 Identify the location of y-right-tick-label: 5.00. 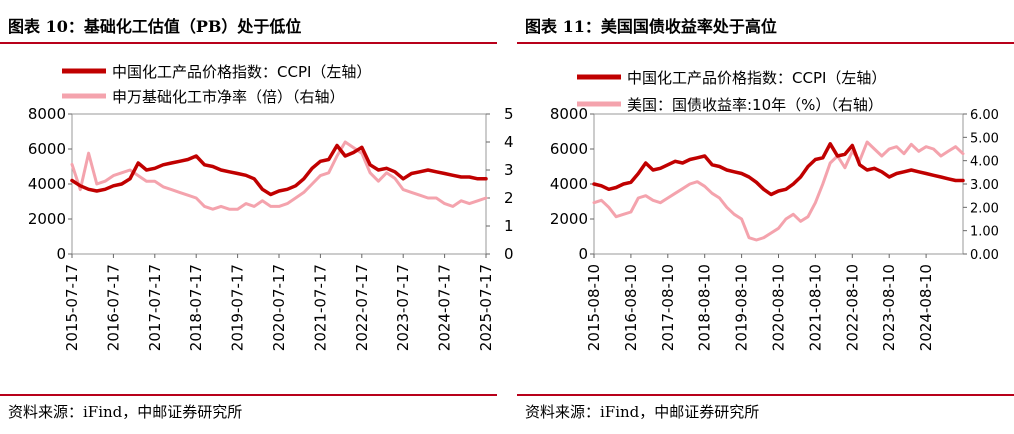
(984, 138).